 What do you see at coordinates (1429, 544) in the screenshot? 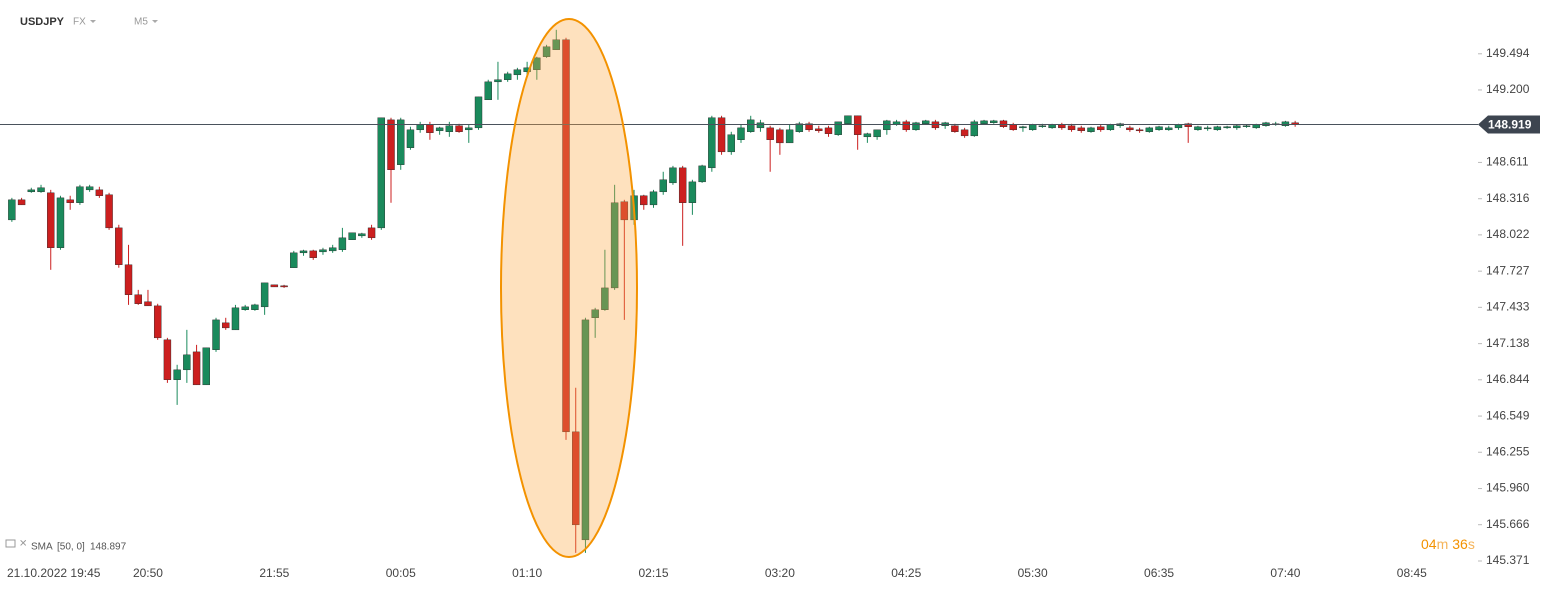
I see `countdown-minutes: 04` at bounding box center [1429, 544].